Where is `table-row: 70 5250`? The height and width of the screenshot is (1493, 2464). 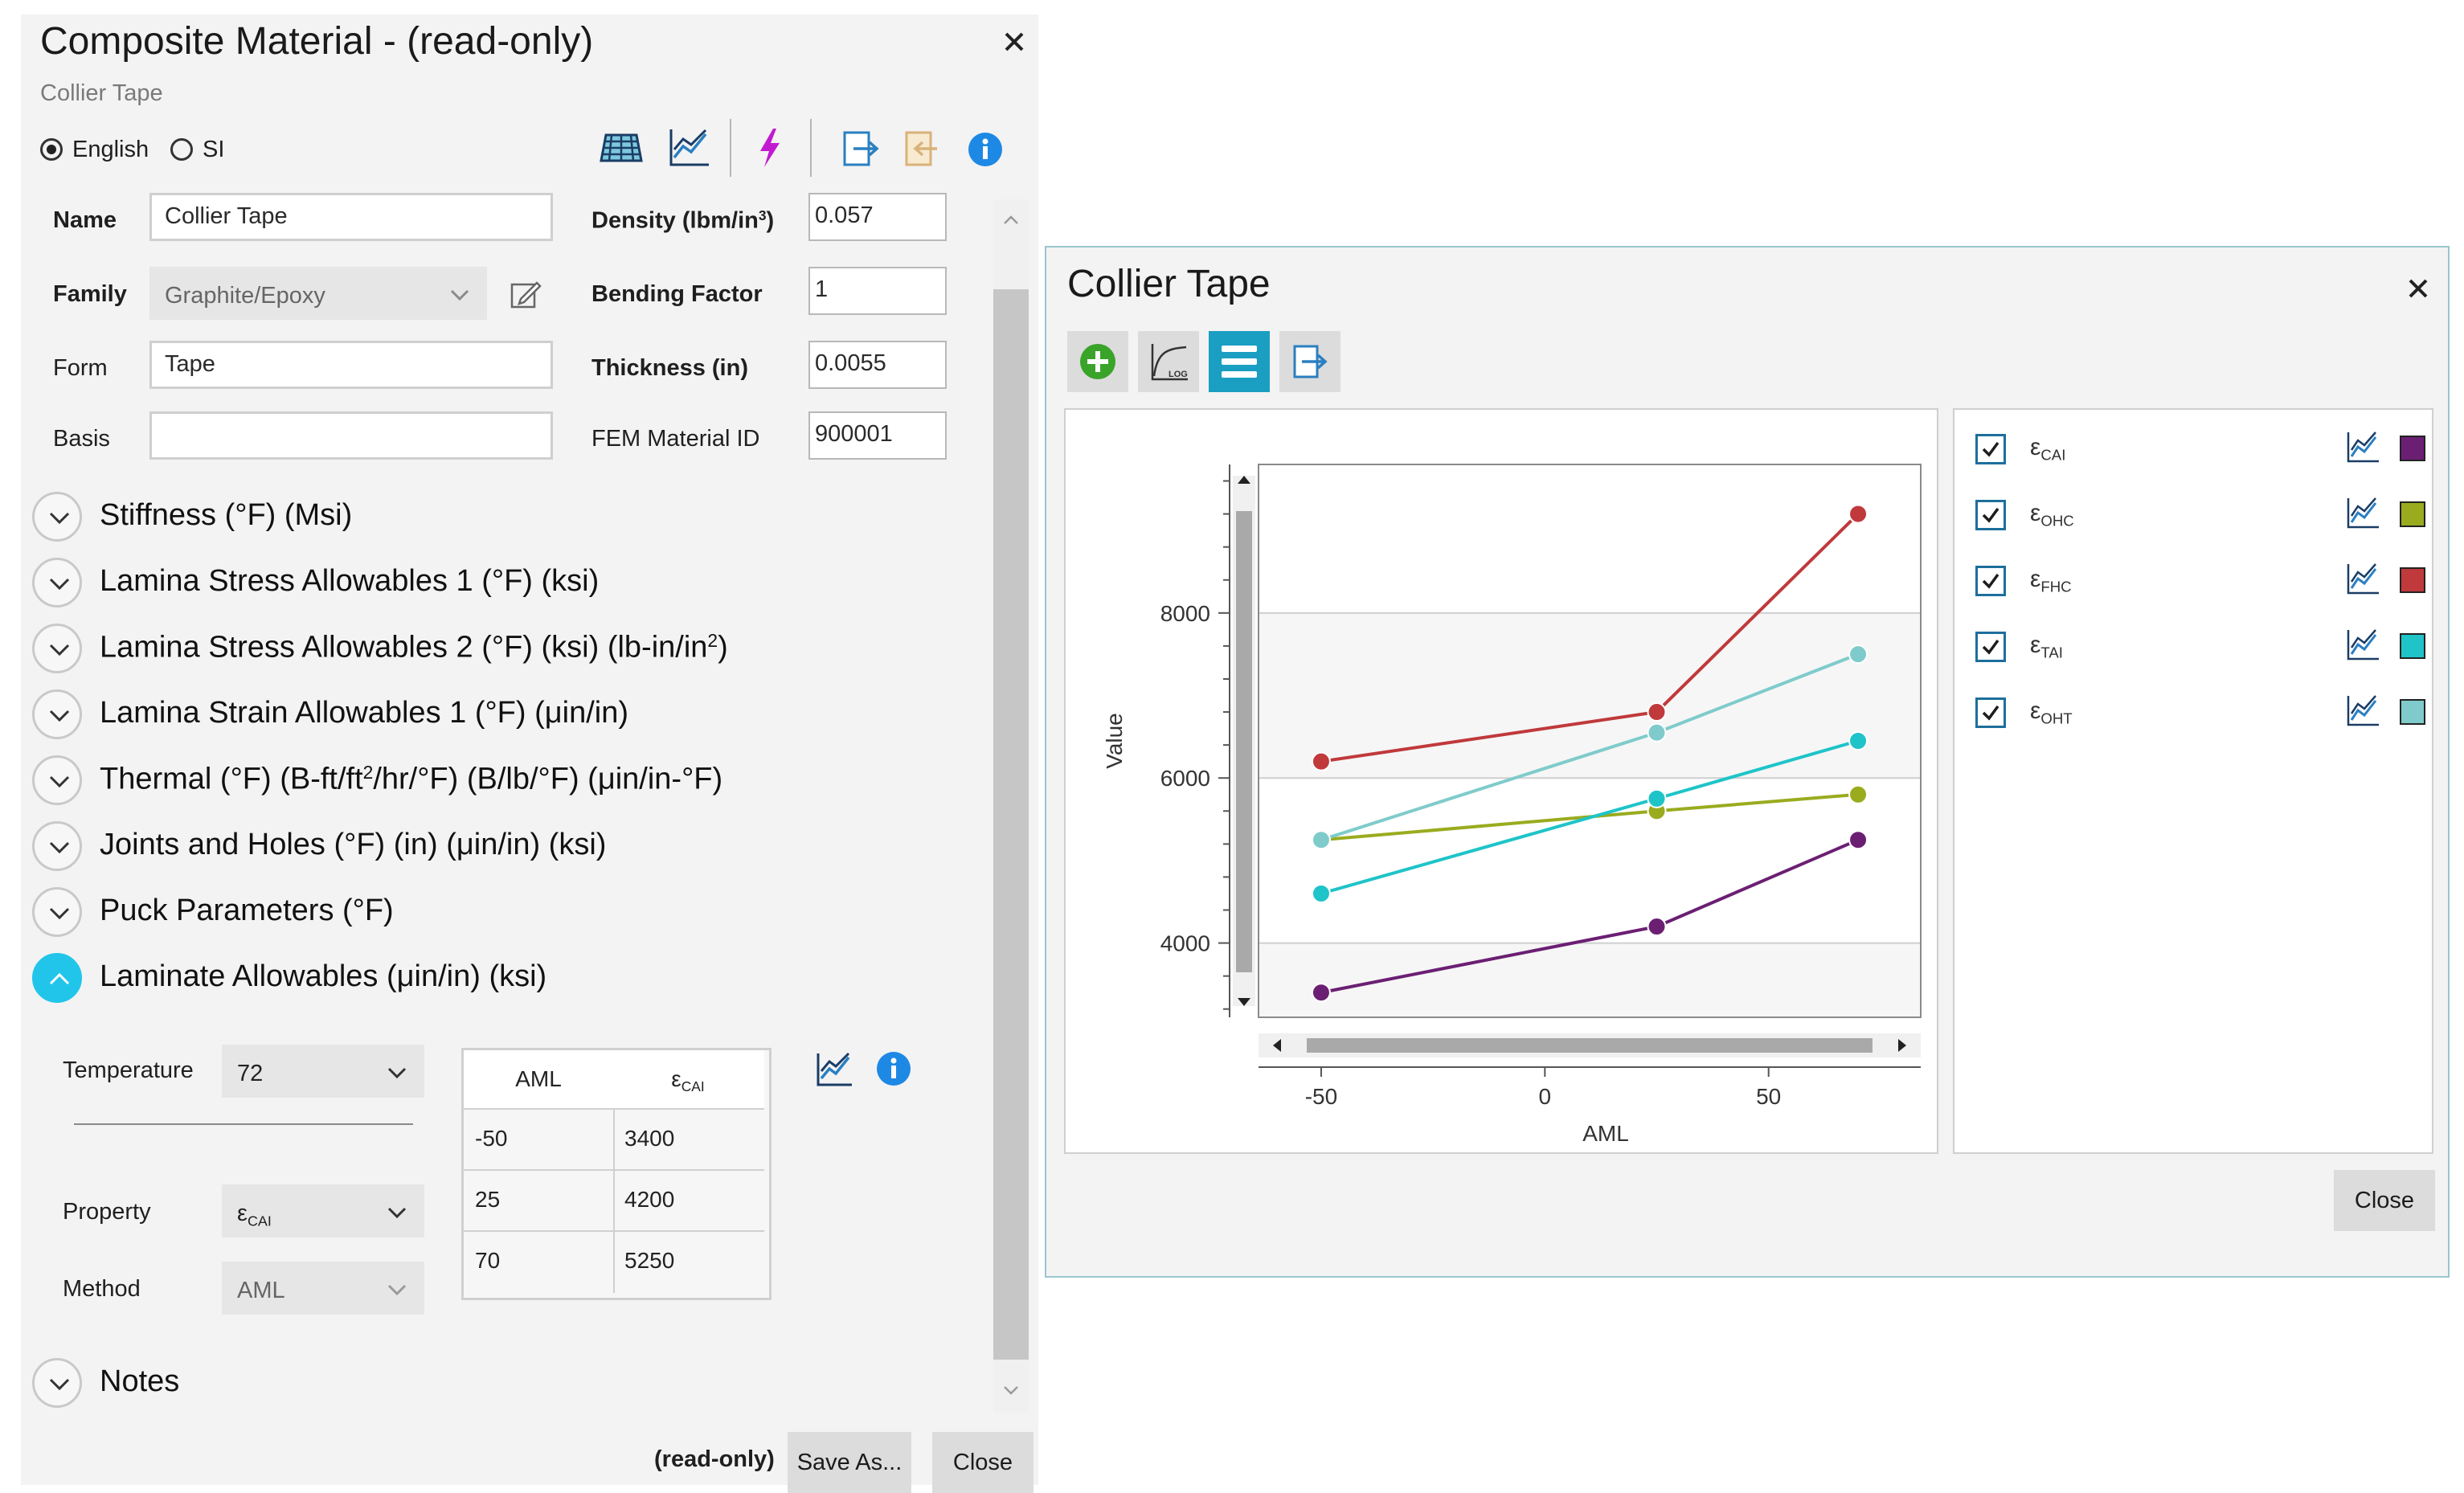
table-row: 70 5250 is located at coordinates (614, 1261).